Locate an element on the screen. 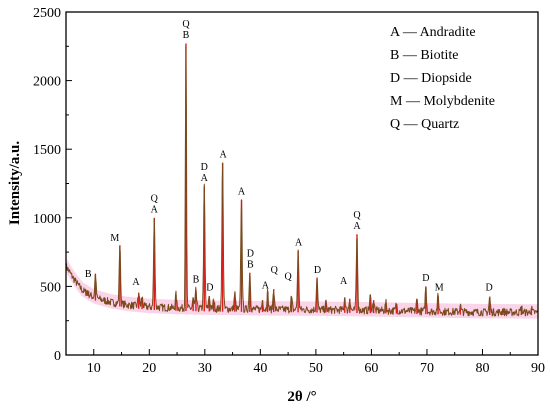  x-tick-label: 60 is located at coordinates (371, 368).